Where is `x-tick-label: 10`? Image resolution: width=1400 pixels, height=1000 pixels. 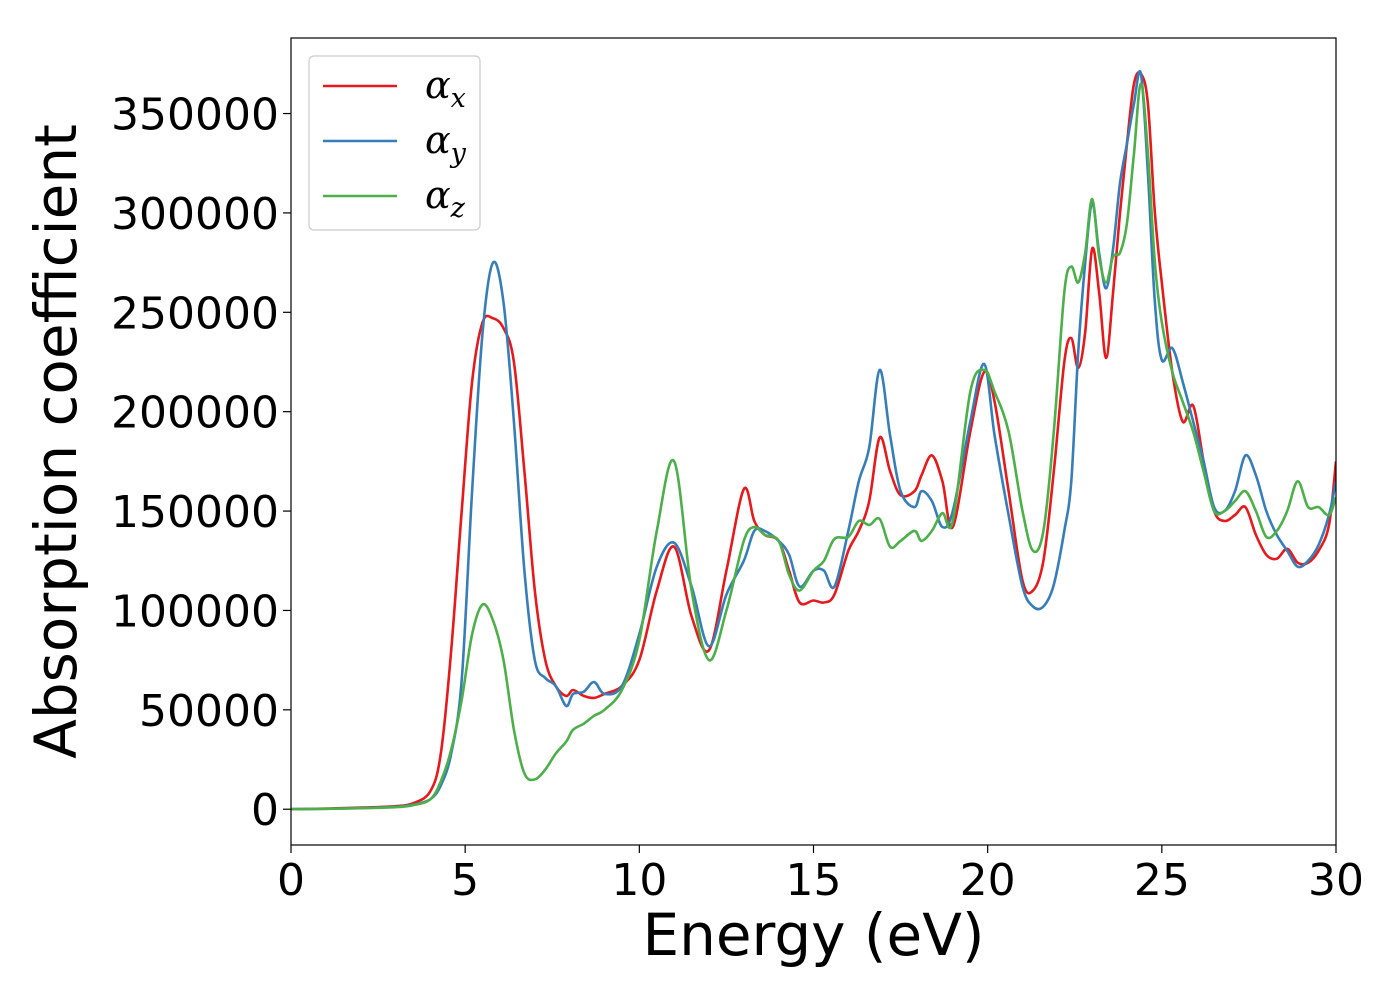 x-tick-label: 10 is located at coordinates (639, 880).